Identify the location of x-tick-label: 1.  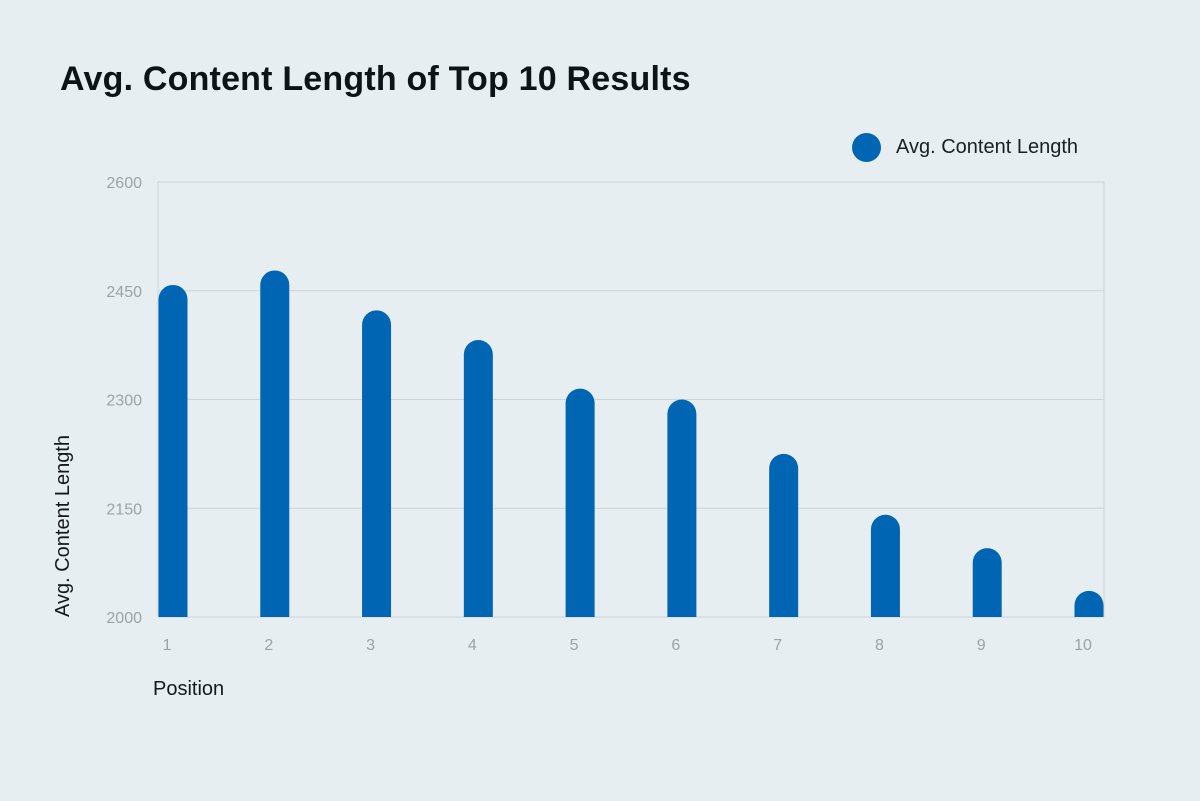
(167, 645).